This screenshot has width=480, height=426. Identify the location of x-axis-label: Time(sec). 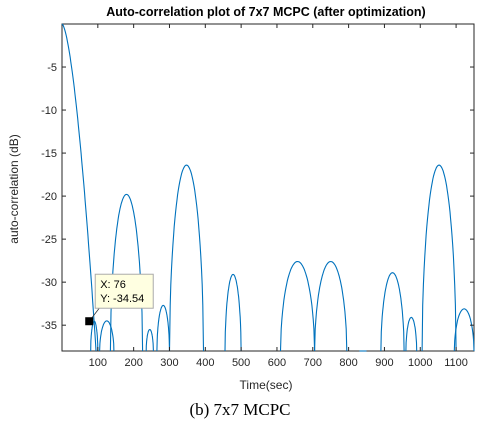
(266, 385).